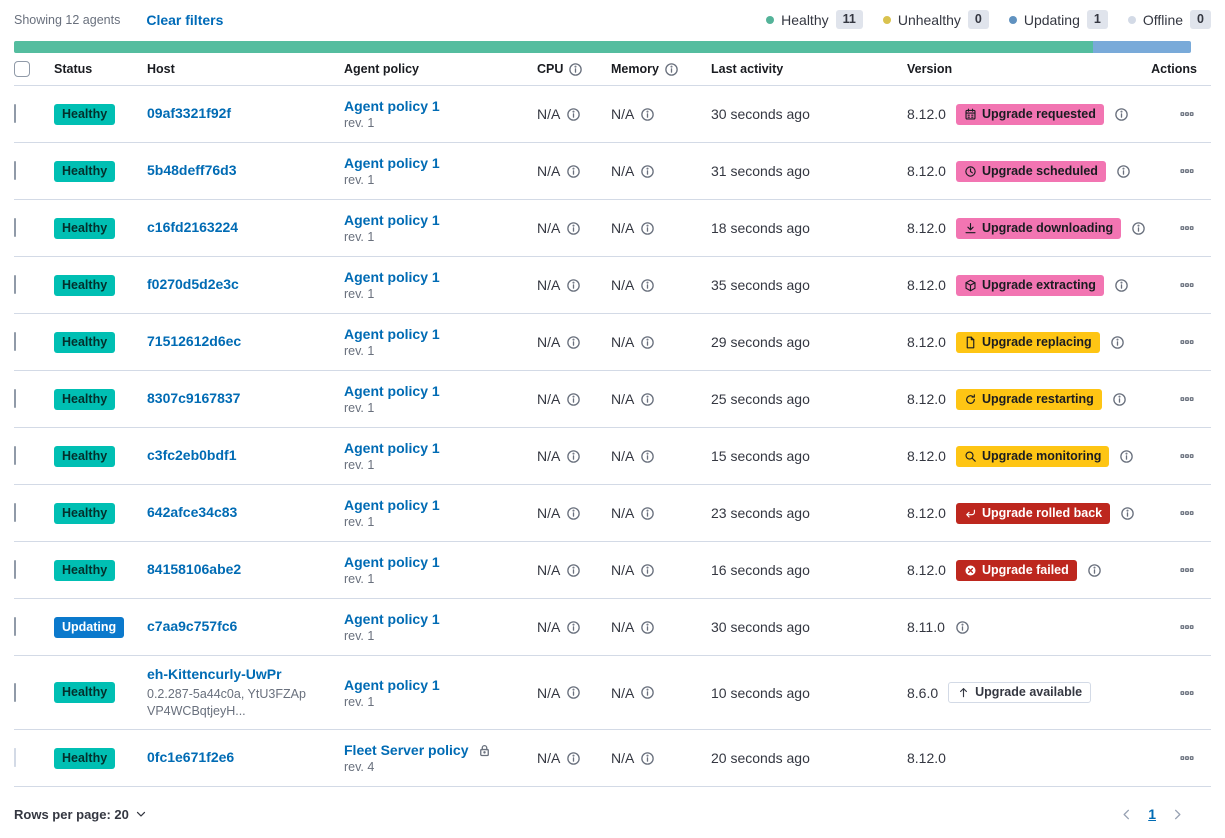 The height and width of the screenshot is (838, 1225). Describe the element at coordinates (359, 579) in the screenshot. I see `policy-revision: rev. 1` at that location.